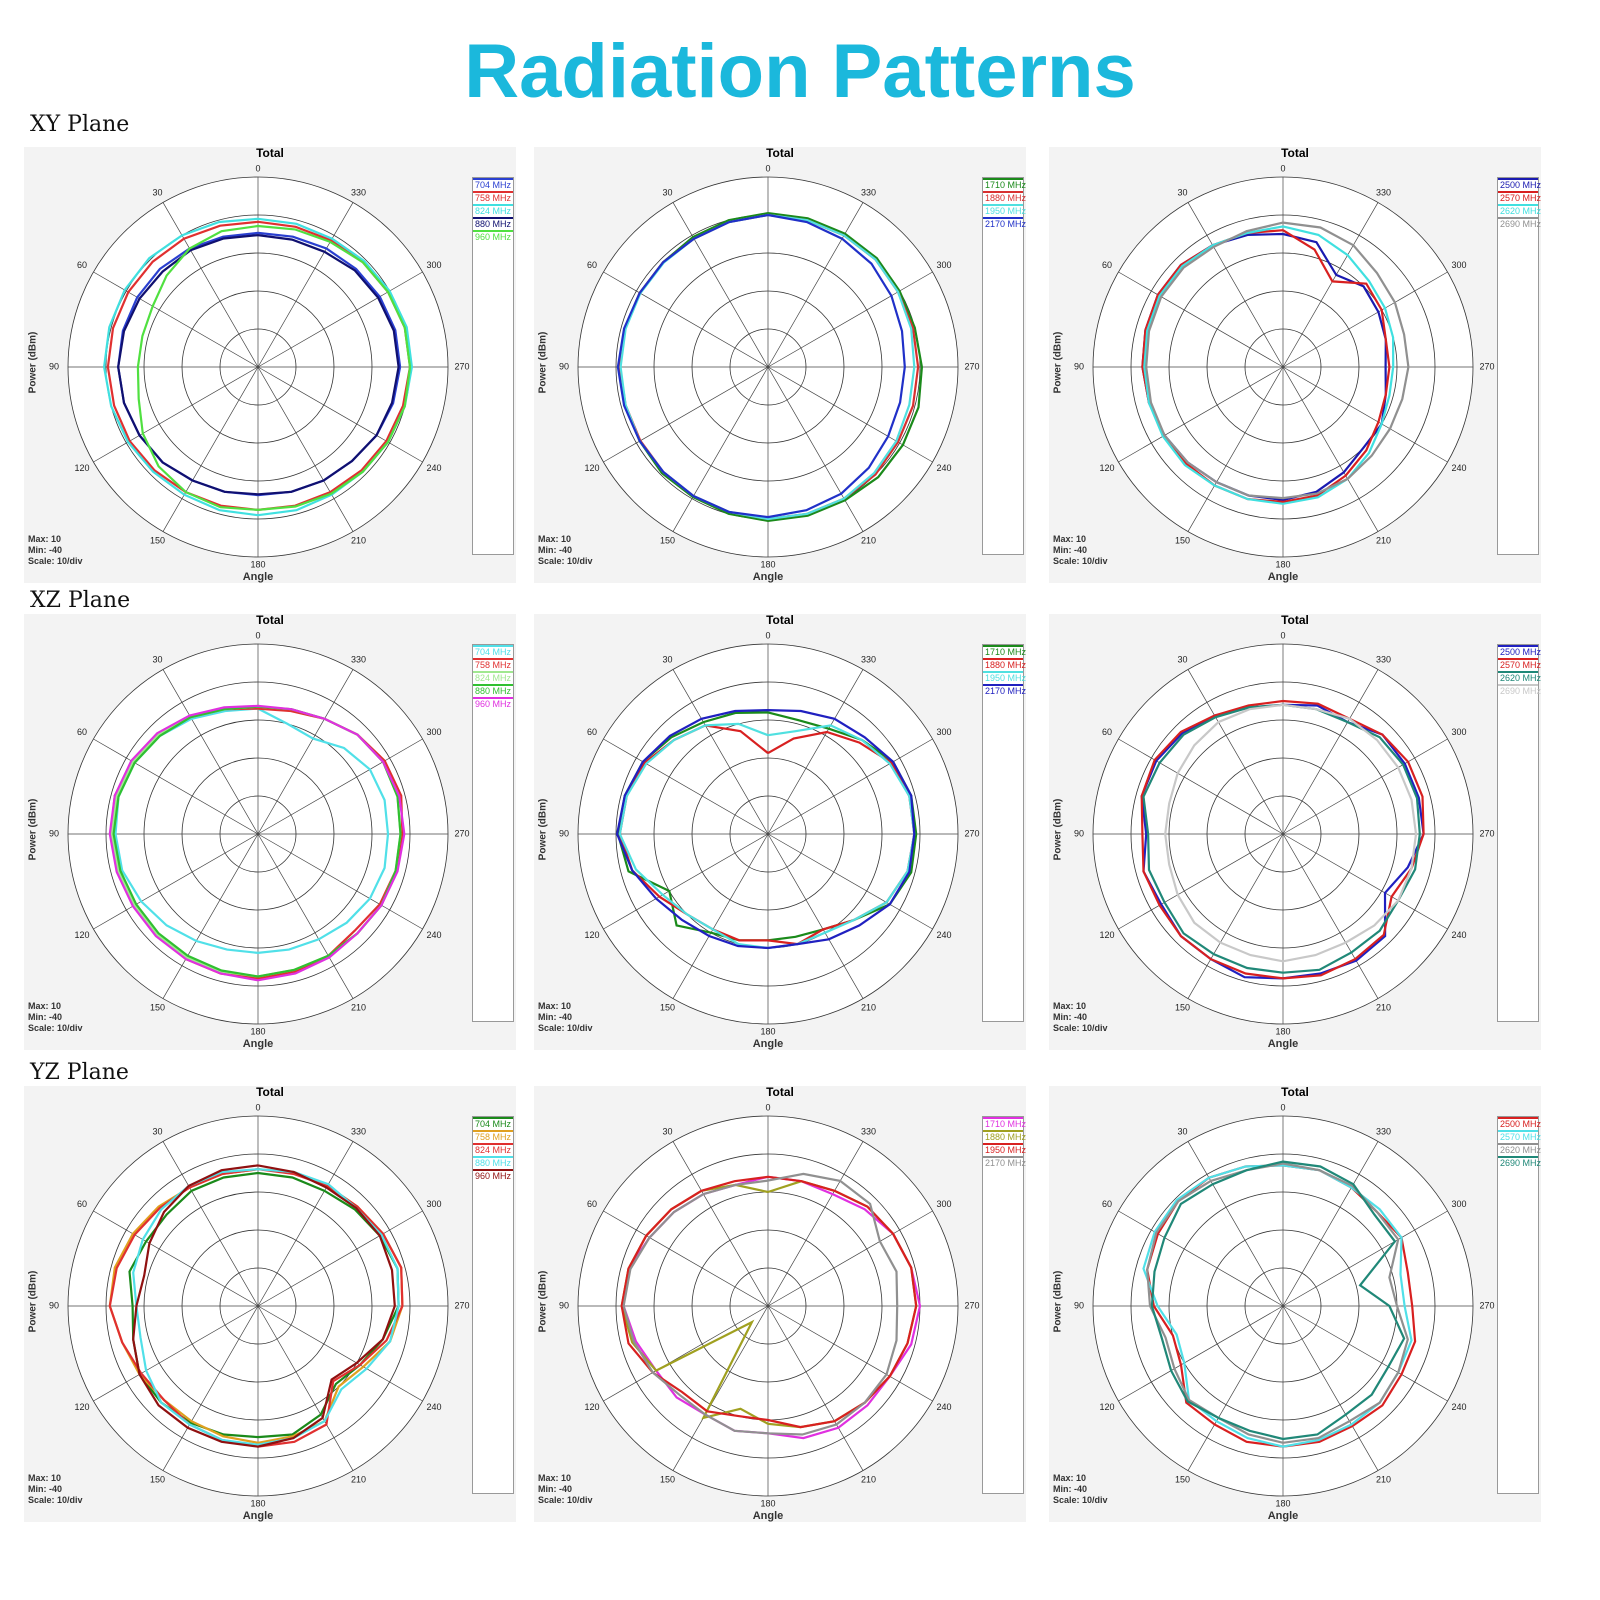 This screenshot has height=1600, width=1600. What do you see at coordinates (800, 71) in the screenshot?
I see `page-title: Radiation Patterns` at bounding box center [800, 71].